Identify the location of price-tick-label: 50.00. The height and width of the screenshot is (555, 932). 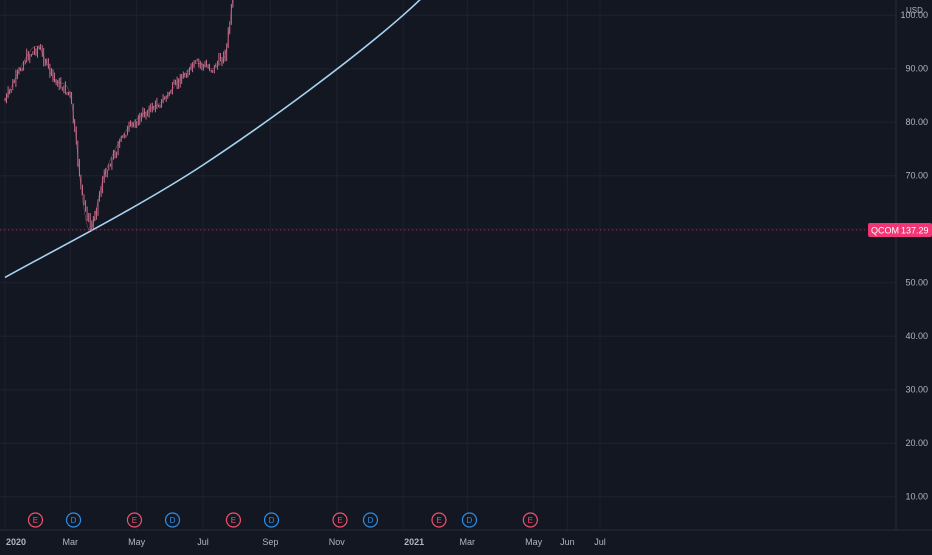
(916, 283).